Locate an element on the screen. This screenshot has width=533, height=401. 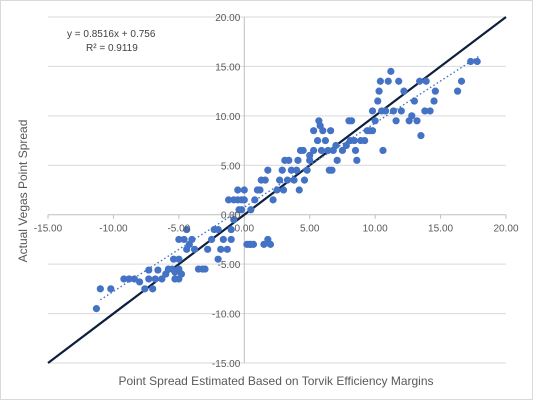
y-tick-label: 0.00 is located at coordinates (231, 216).